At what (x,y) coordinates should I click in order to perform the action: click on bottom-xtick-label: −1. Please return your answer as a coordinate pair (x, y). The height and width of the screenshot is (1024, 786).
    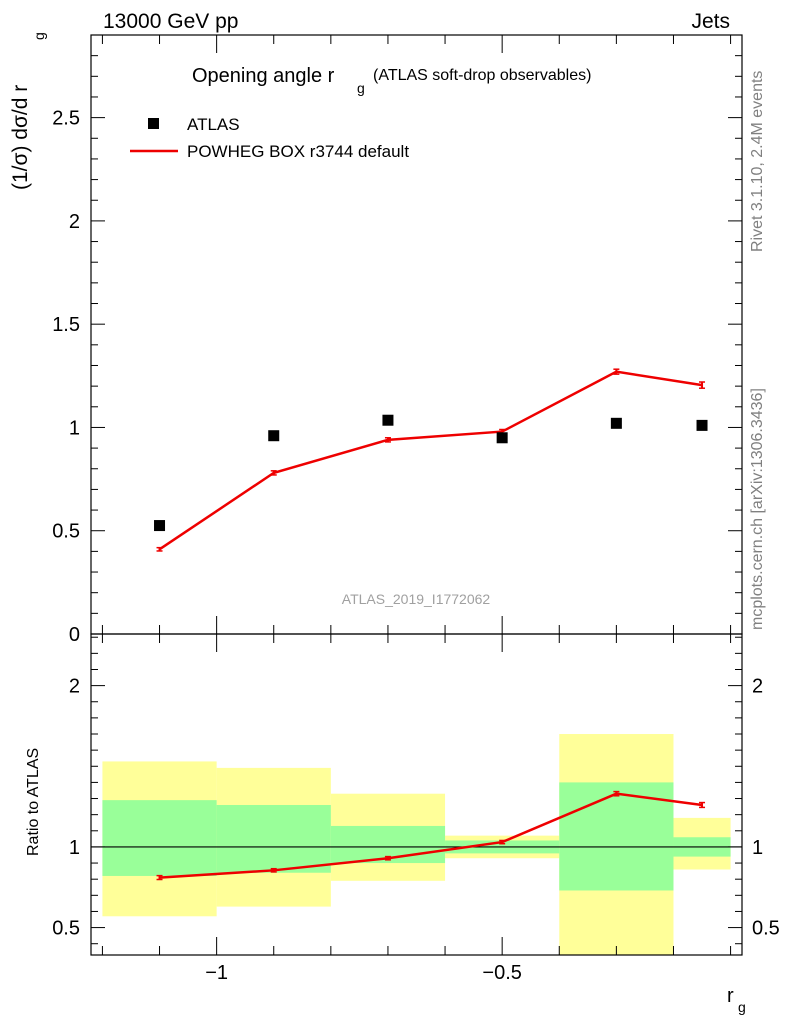
    Looking at the image, I should click on (216, 973).